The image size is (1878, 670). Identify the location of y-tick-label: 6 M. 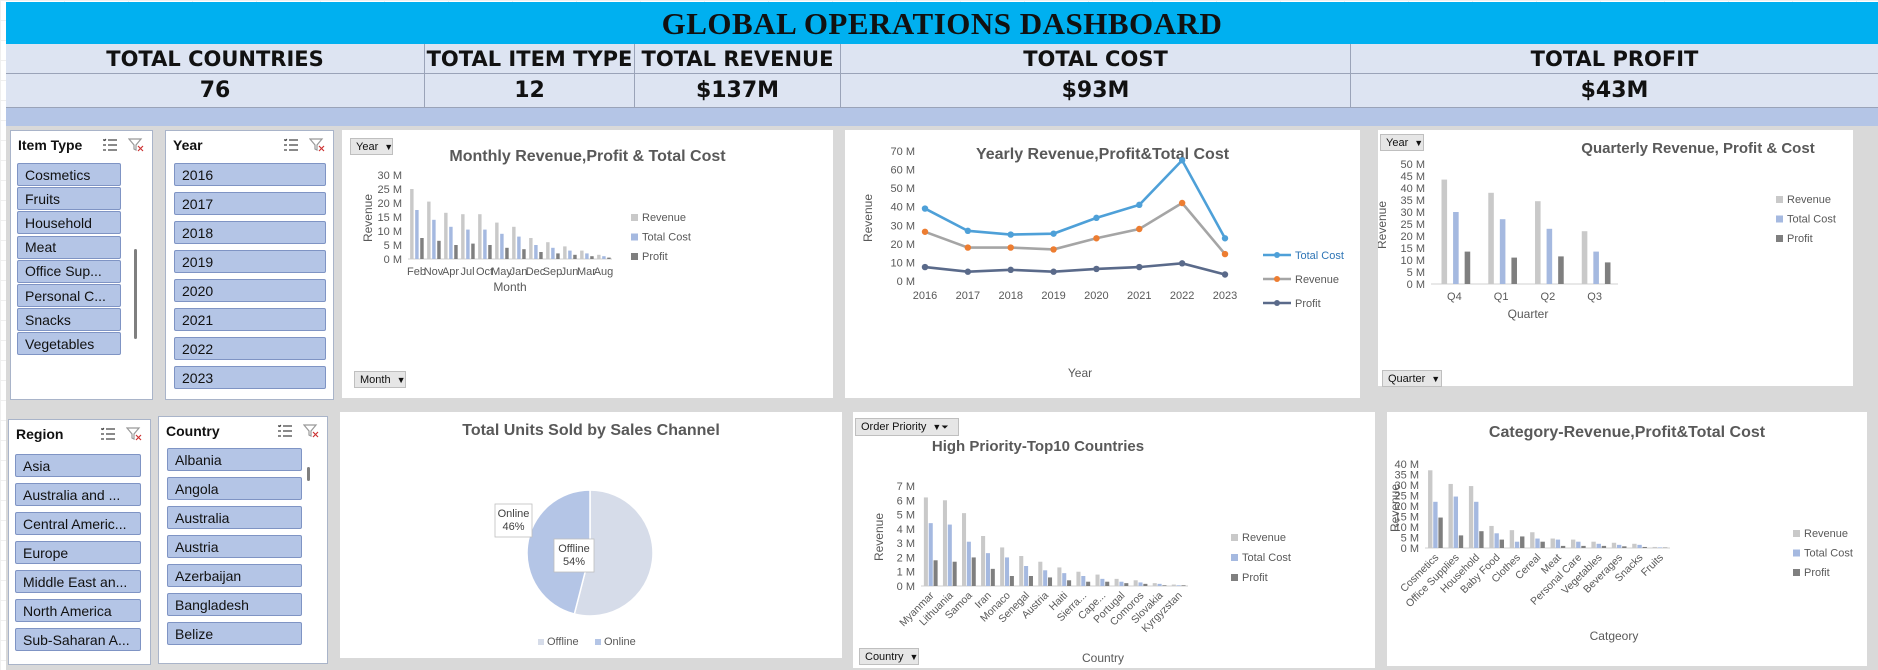
(906, 501).